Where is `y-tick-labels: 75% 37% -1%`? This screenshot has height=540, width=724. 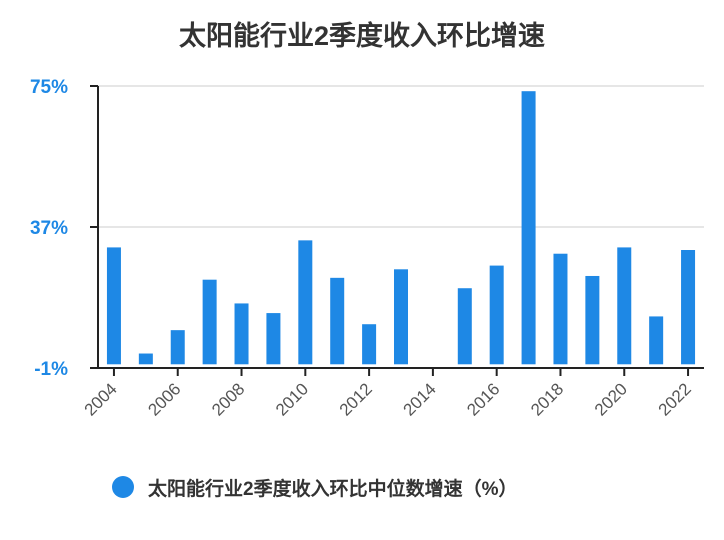
y-tick-labels: 75% 37% -1% is located at coordinates (49, 228).